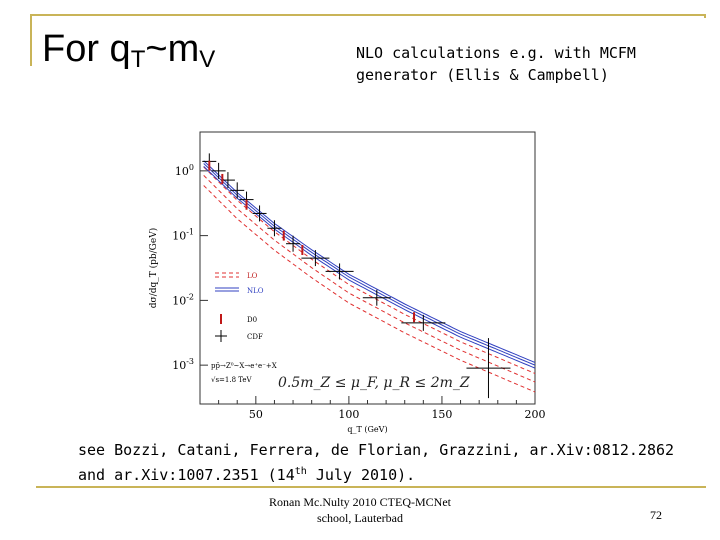 This screenshot has width=720, height=540. I want to click on title-subscript-v: V, so click(207, 59).